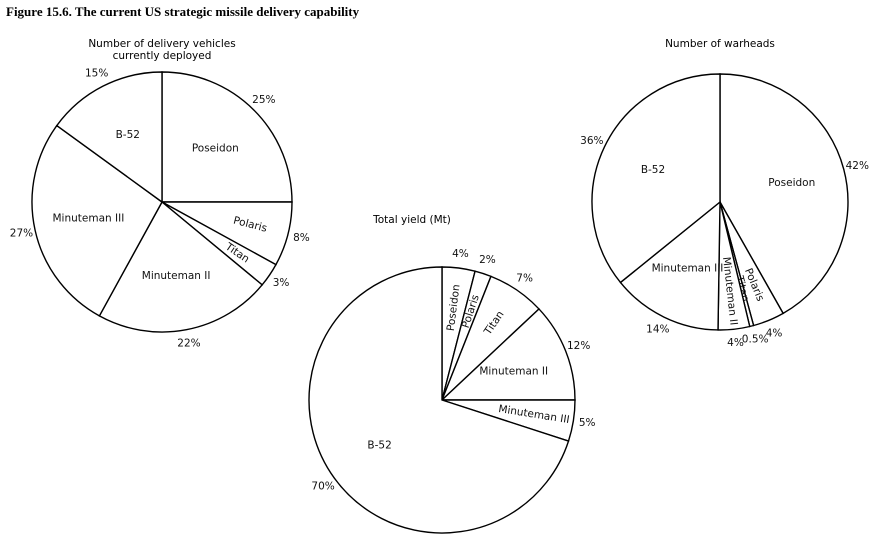 The image size is (890, 545). Describe the element at coordinates (755, 340) in the screenshot. I see `value-label: 0.5%` at that location.